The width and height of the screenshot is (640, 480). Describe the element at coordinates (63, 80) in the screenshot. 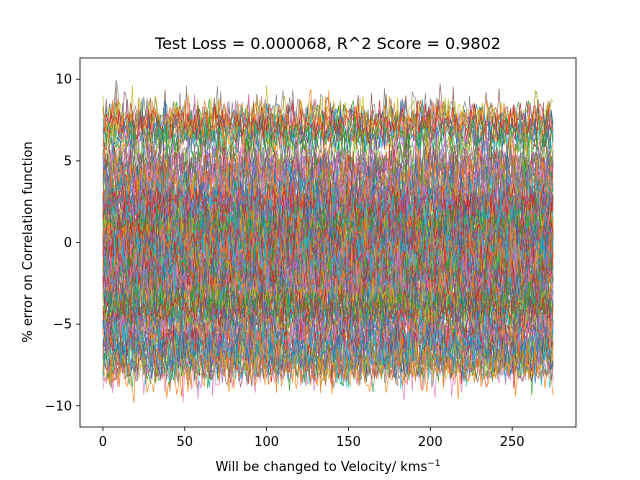

I see `y-tick-label: 10` at that location.